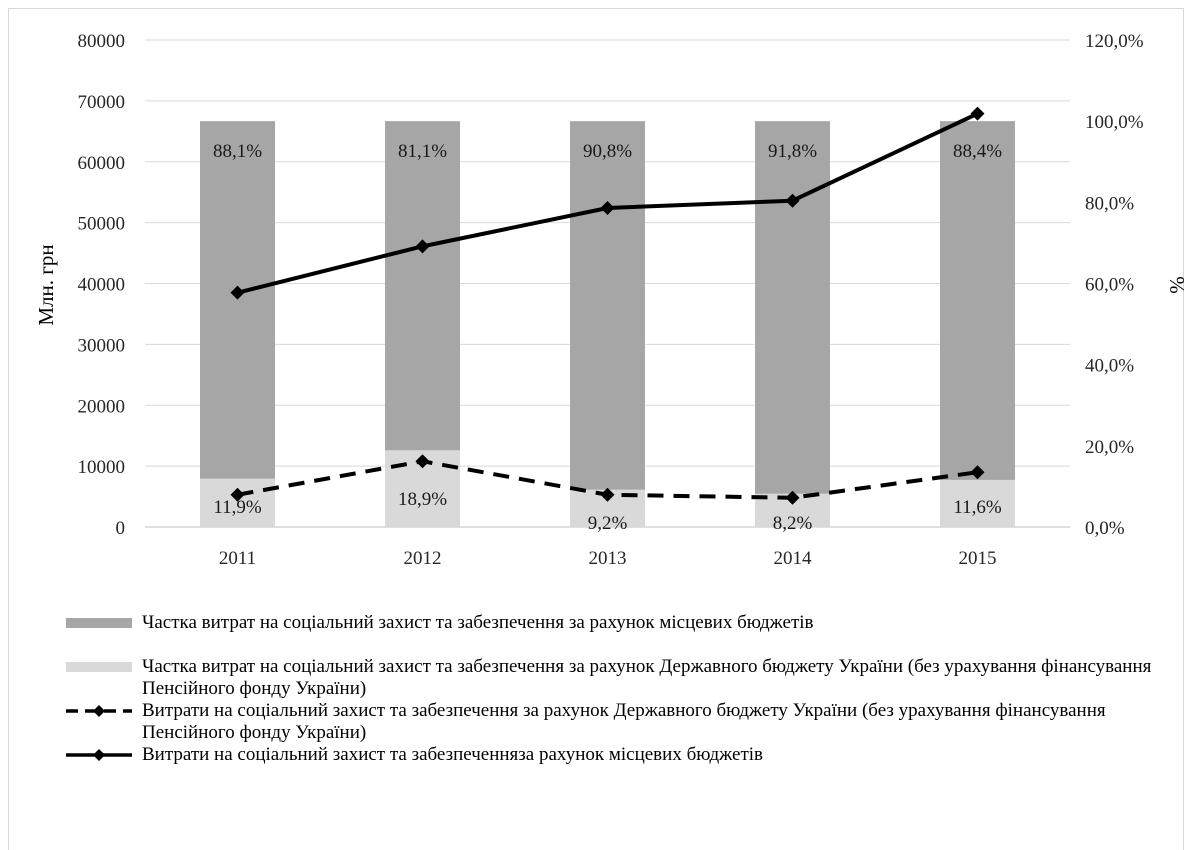 This screenshot has width=1192, height=850. I want to click on legend-swatch-dark-gray, so click(99, 623).